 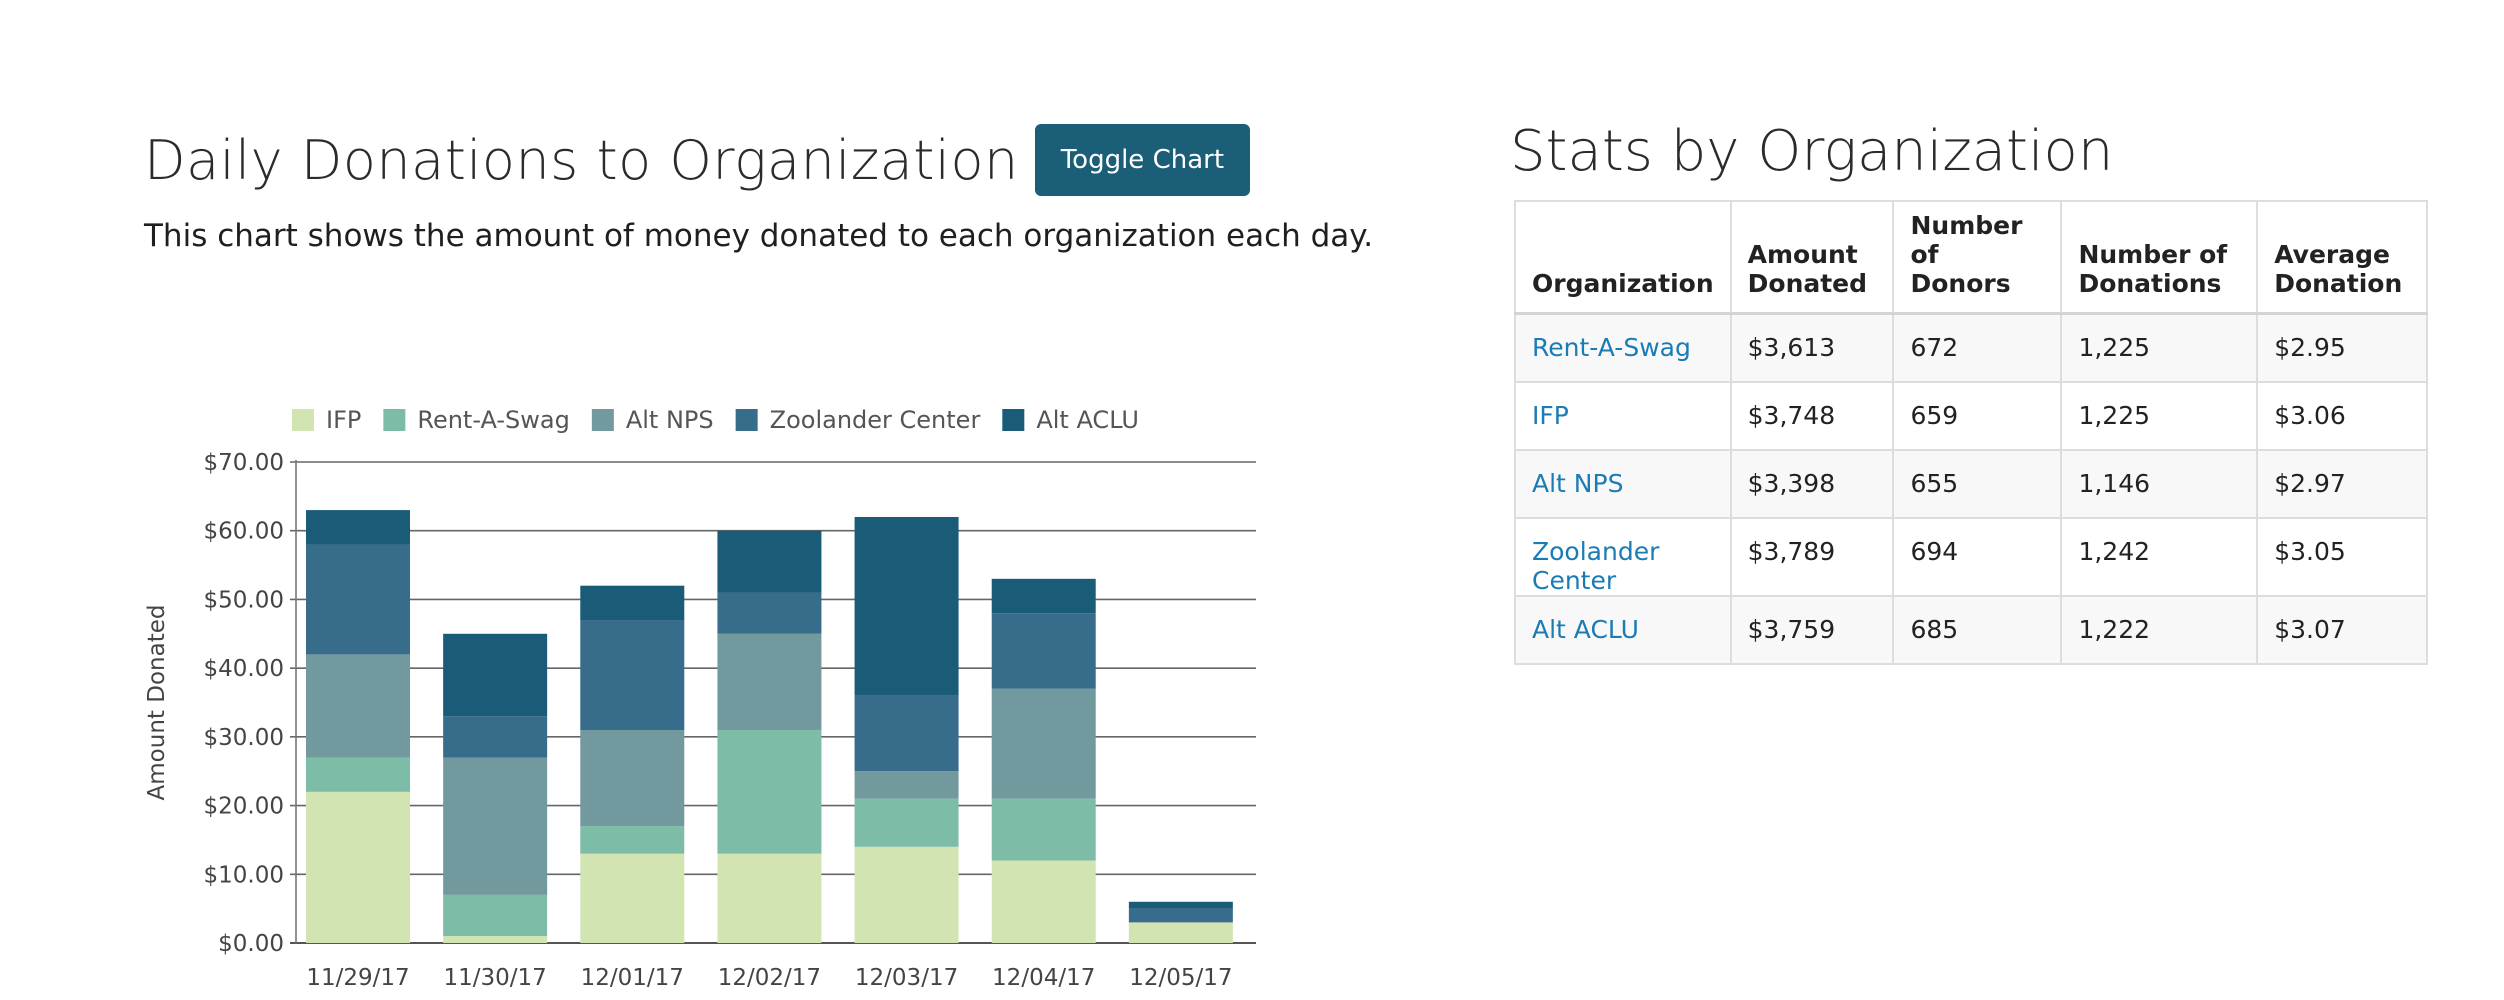 What do you see at coordinates (1180, 978) in the screenshot?
I see `x-tick-label: 12/05/17` at bounding box center [1180, 978].